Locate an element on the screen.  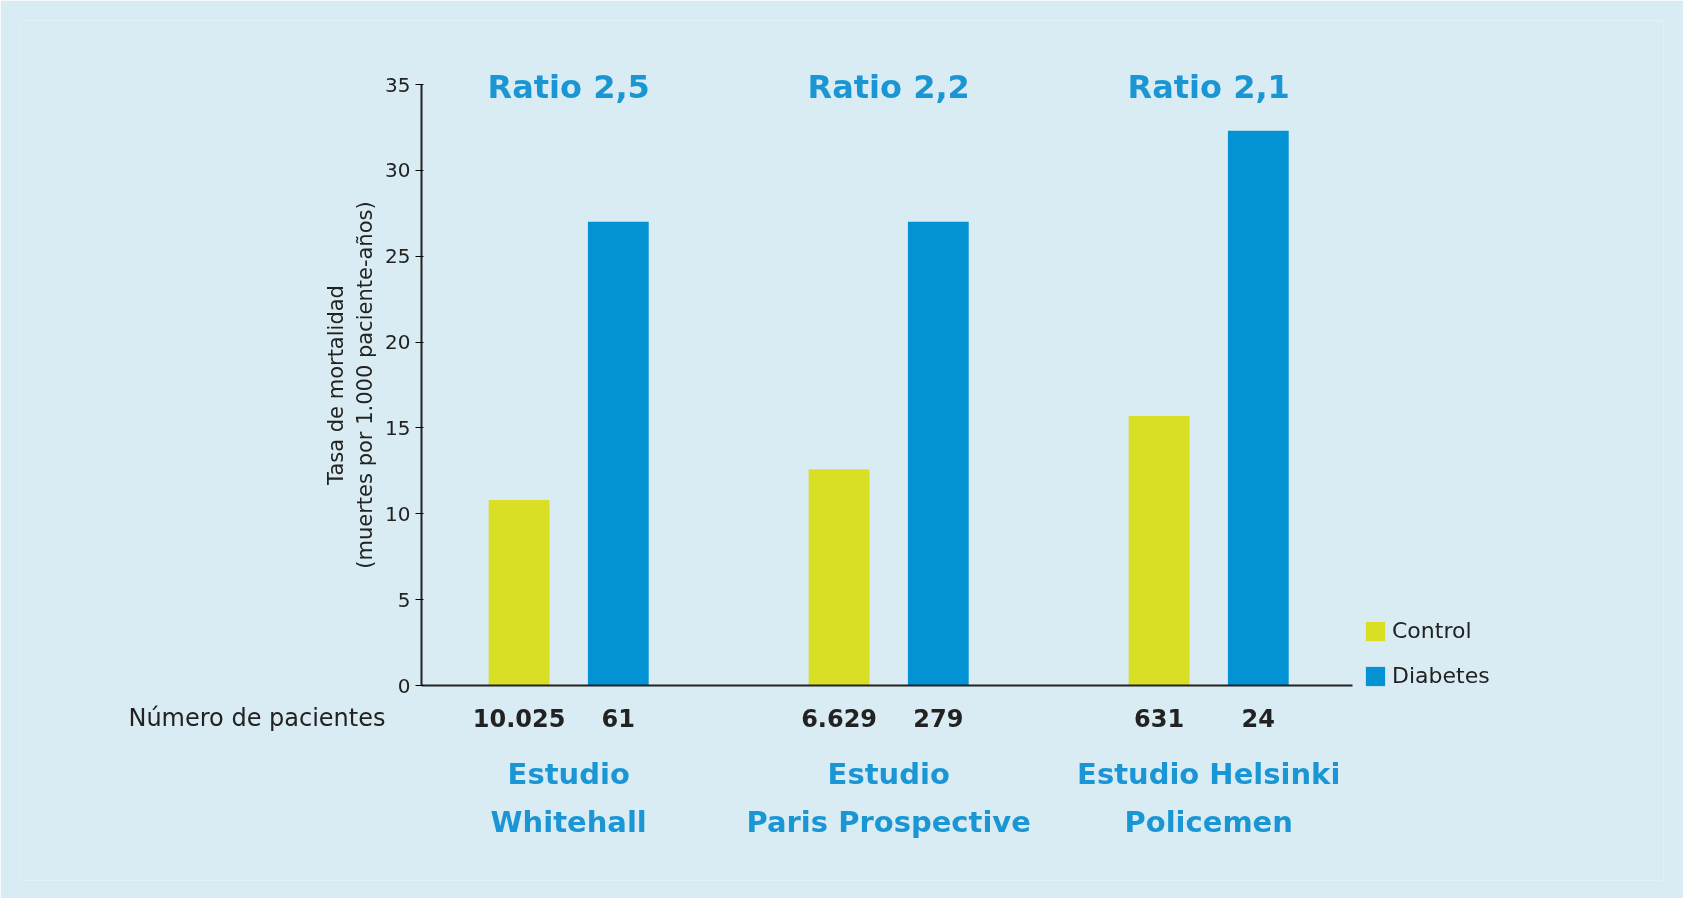
annotation: Ratio 2,2 is located at coordinates (888, 86).